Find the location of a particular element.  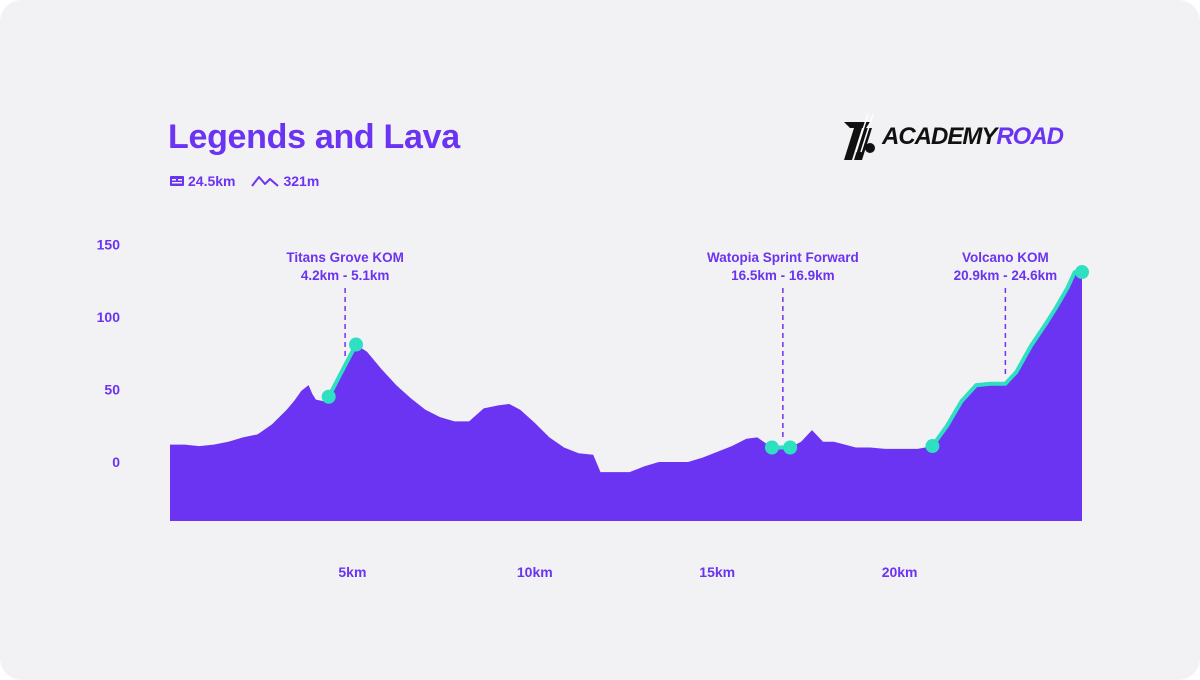

x-tick-label: 10km is located at coordinates (535, 572).